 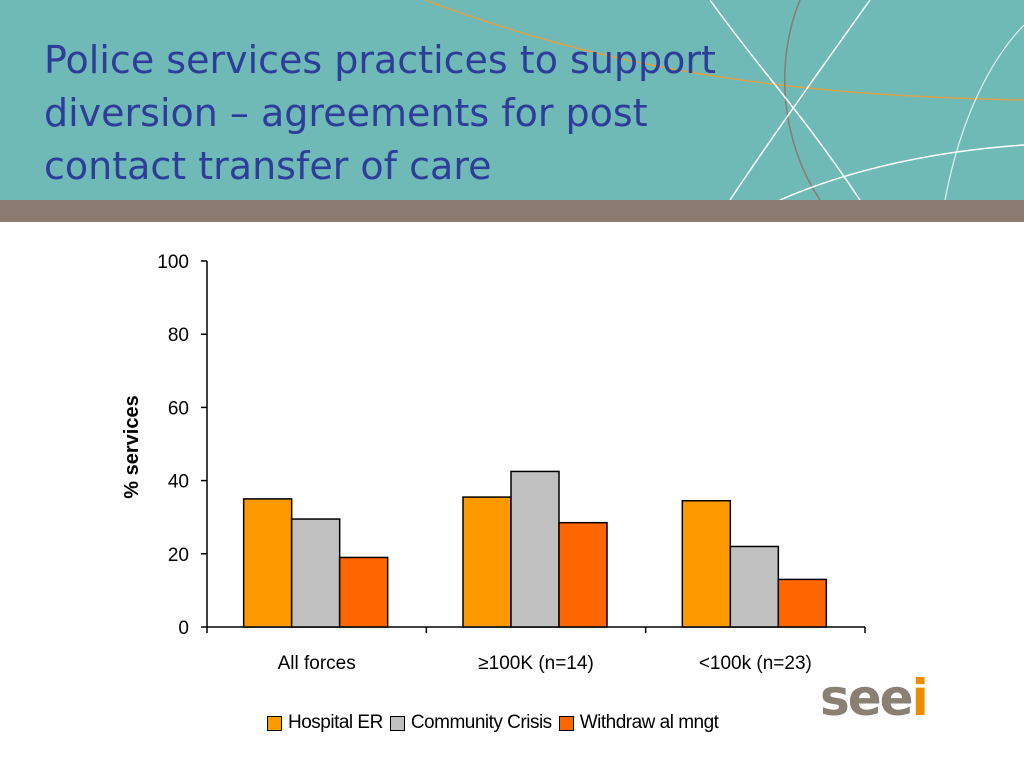 I want to click on y-tick-label: 40, so click(x=178, y=482).